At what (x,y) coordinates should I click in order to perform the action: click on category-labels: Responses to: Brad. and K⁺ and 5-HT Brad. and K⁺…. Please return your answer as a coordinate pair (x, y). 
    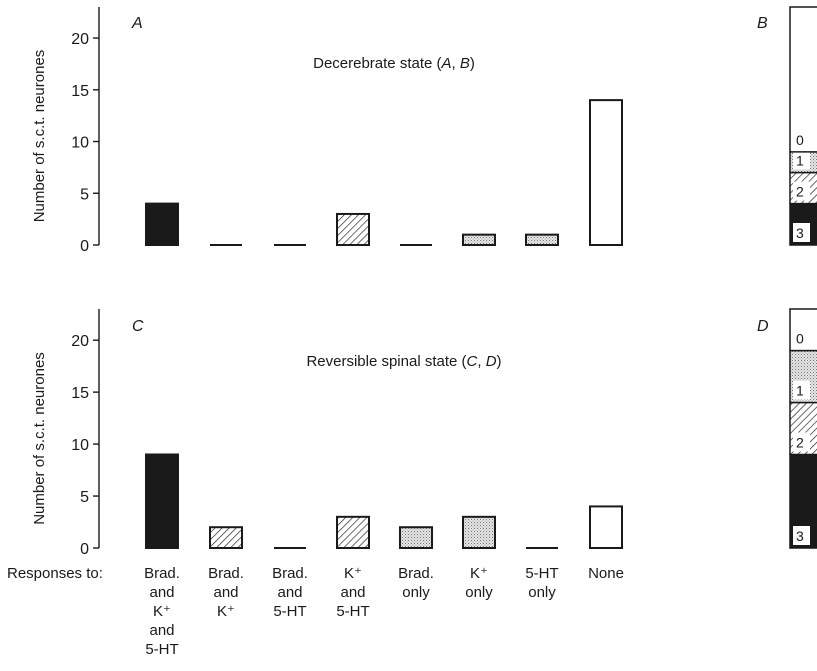
    Looking at the image, I should click on (315, 611).